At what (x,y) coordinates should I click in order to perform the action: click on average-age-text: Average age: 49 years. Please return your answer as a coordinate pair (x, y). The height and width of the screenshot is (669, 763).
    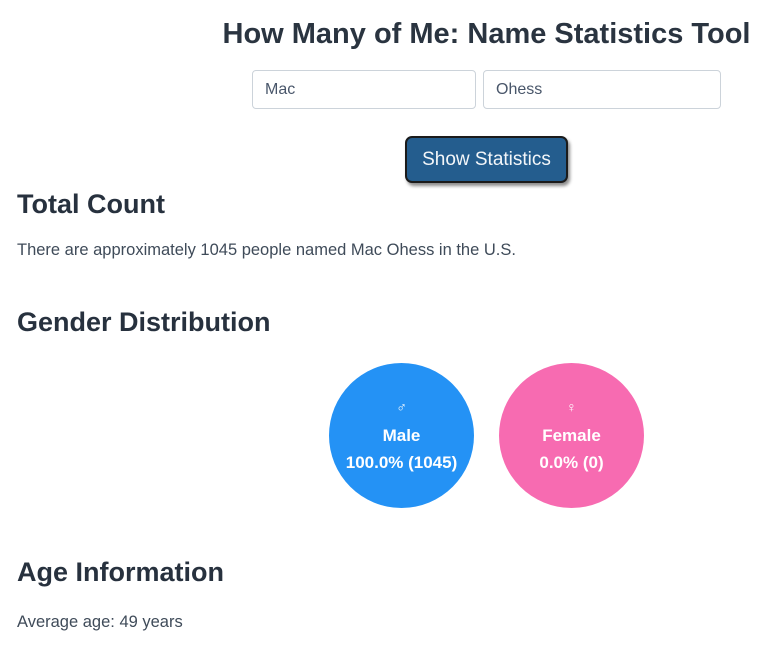
    Looking at the image, I should click on (100, 622).